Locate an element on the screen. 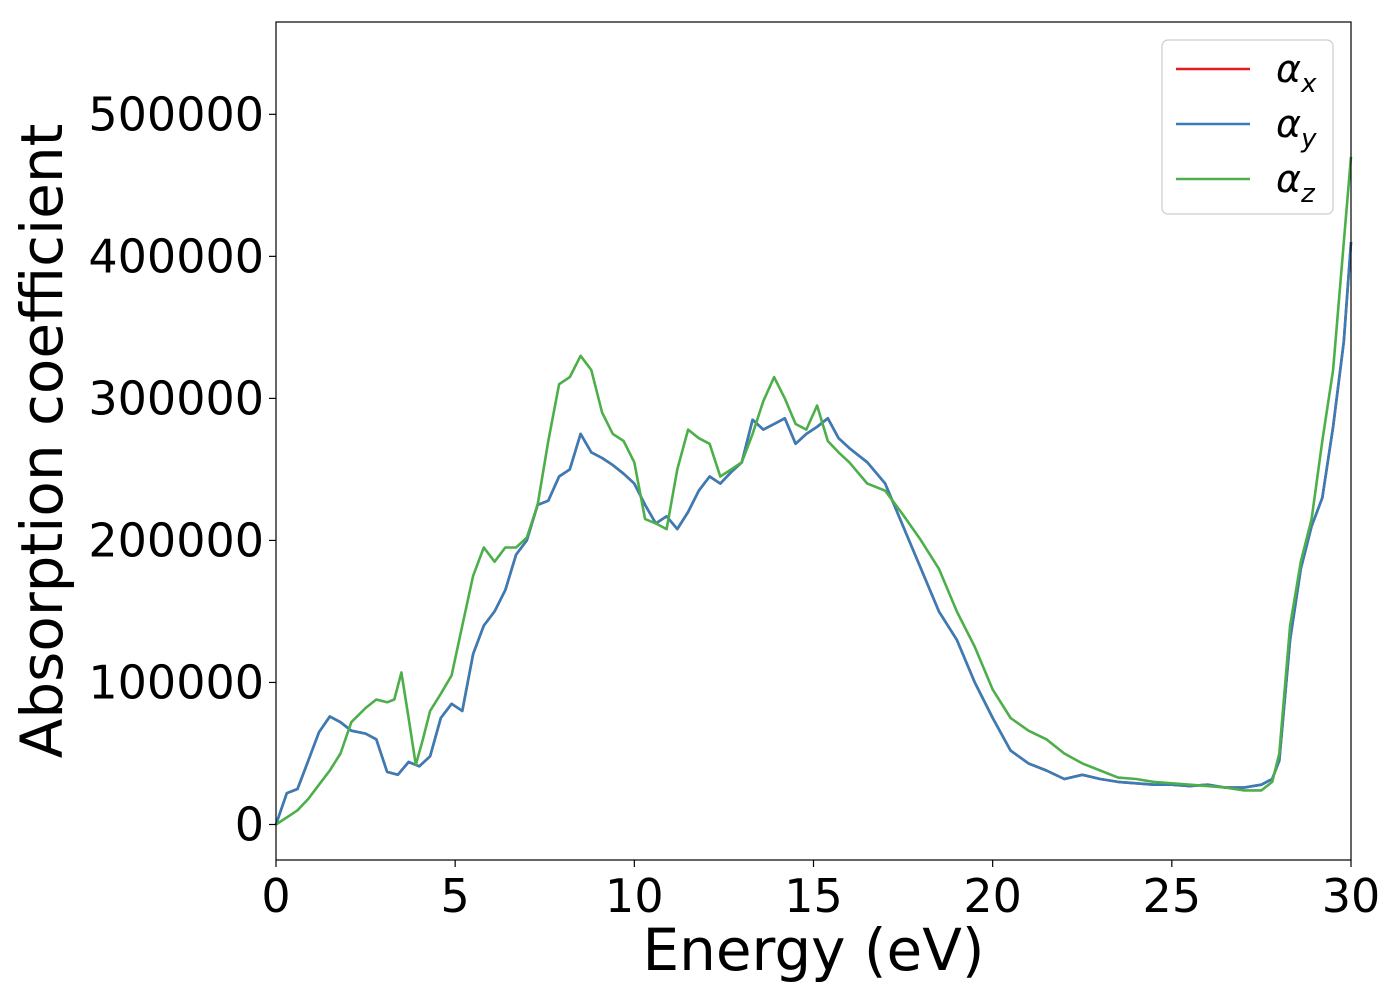 This screenshot has width=1400, height=1000. x-tick-label: 30 is located at coordinates (1351, 896).